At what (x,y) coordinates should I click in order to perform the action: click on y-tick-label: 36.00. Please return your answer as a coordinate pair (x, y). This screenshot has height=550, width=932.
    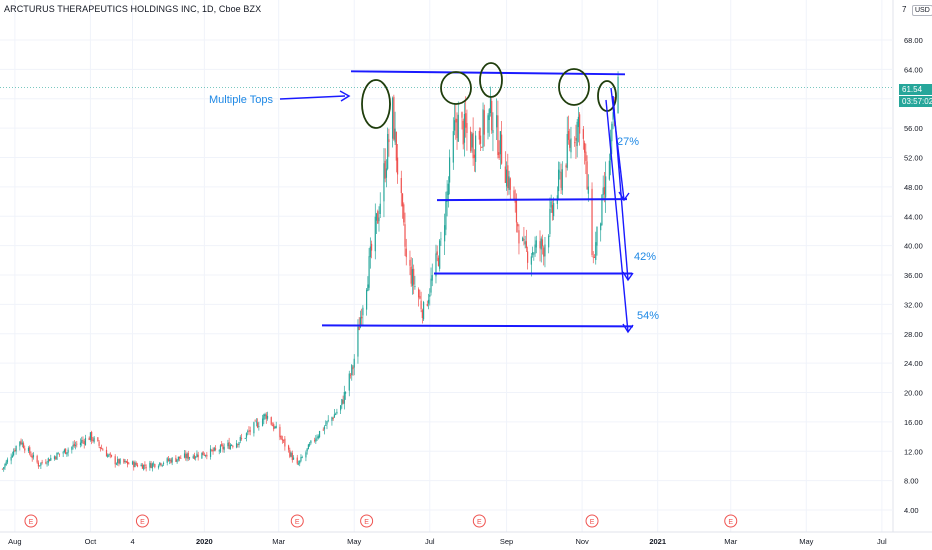
    Looking at the image, I should click on (913, 275).